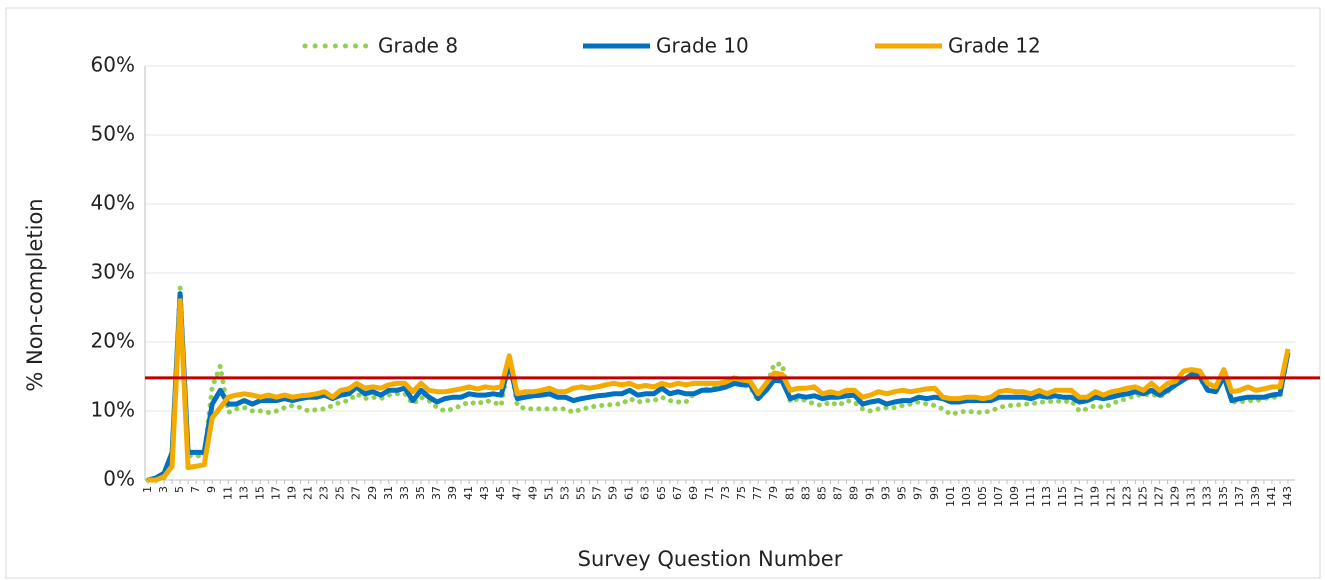 The width and height of the screenshot is (1325, 580). Describe the element at coordinates (853, 493) in the screenshot. I see `x-tick-label: 89` at that location.